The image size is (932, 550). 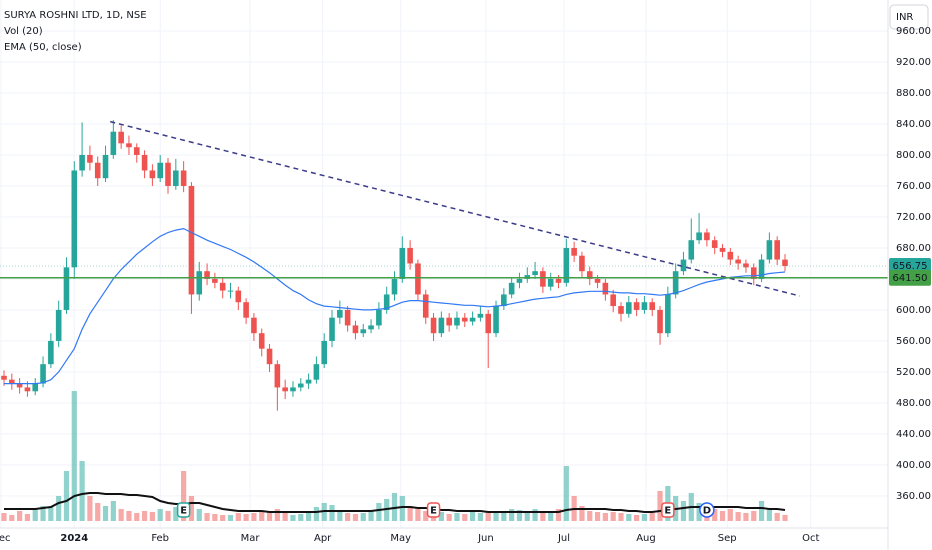 I want to click on y-tick-label: 480.00, so click(x=913, y=403).